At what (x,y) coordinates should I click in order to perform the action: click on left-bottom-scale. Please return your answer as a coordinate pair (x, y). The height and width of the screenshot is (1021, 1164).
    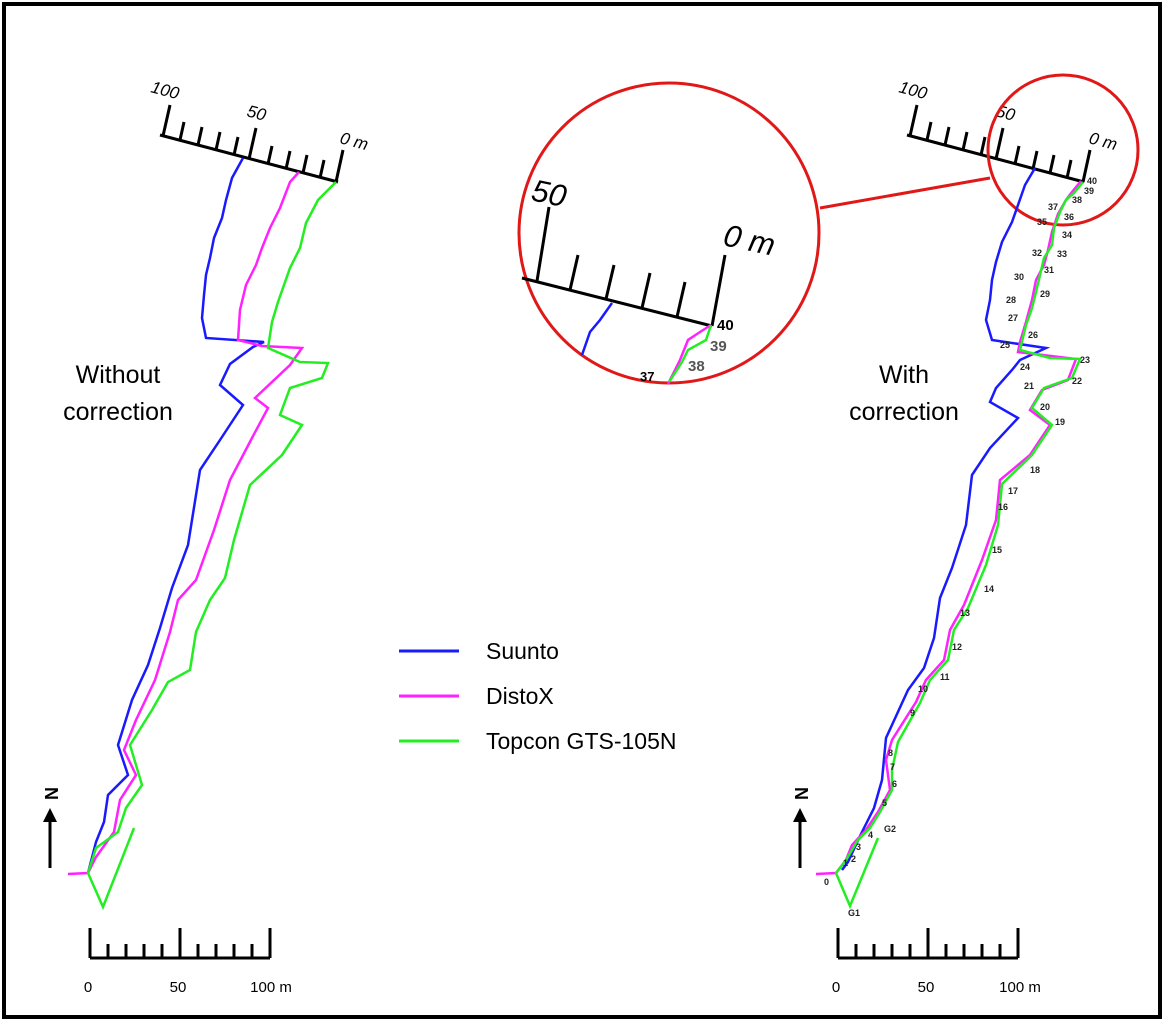
    Looking at the image, I should click on (180, 944).